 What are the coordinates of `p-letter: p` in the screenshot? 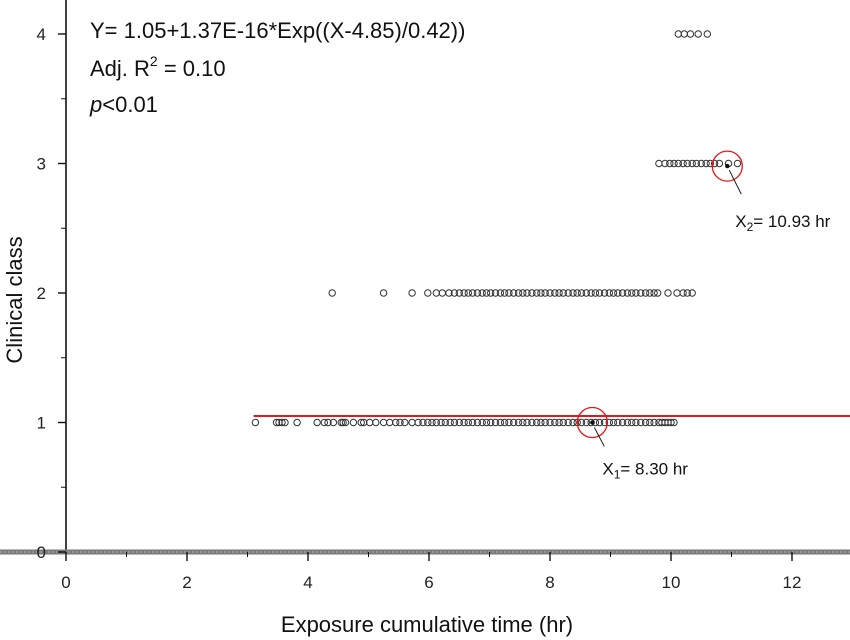 It's located at (95, 104).